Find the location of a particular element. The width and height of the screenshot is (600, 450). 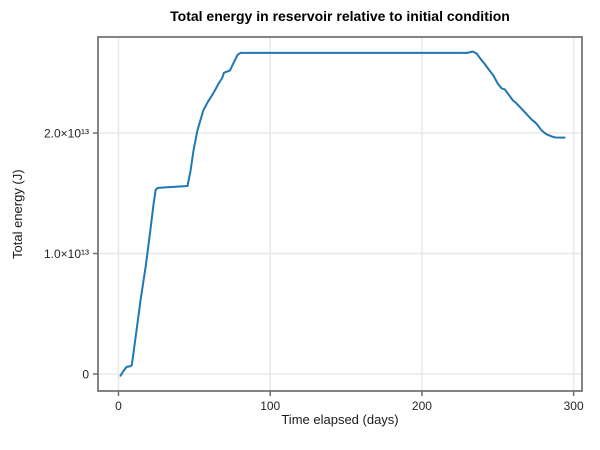

x-tick-label: 100 is located at coordinates (270, 406).